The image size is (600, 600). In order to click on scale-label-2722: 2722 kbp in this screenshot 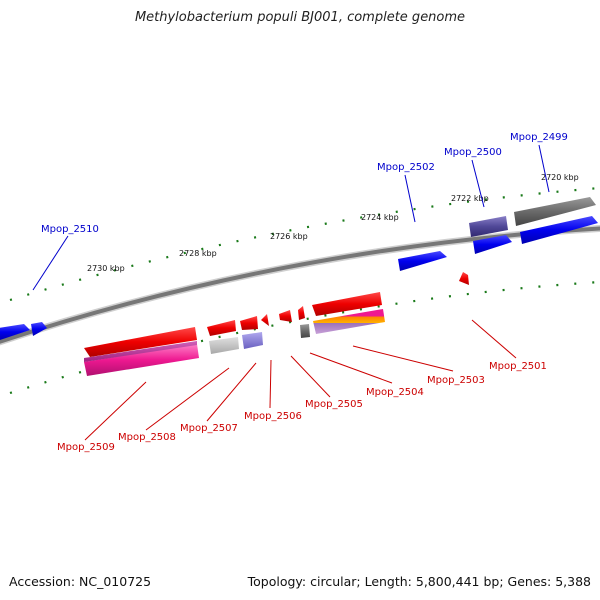, I will do `click(470, 198)`.